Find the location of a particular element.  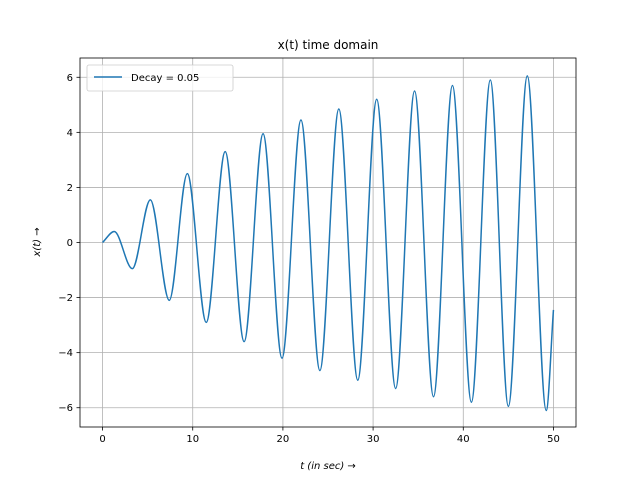

x-tick-label: 20 is located at coordinates (283, 439).